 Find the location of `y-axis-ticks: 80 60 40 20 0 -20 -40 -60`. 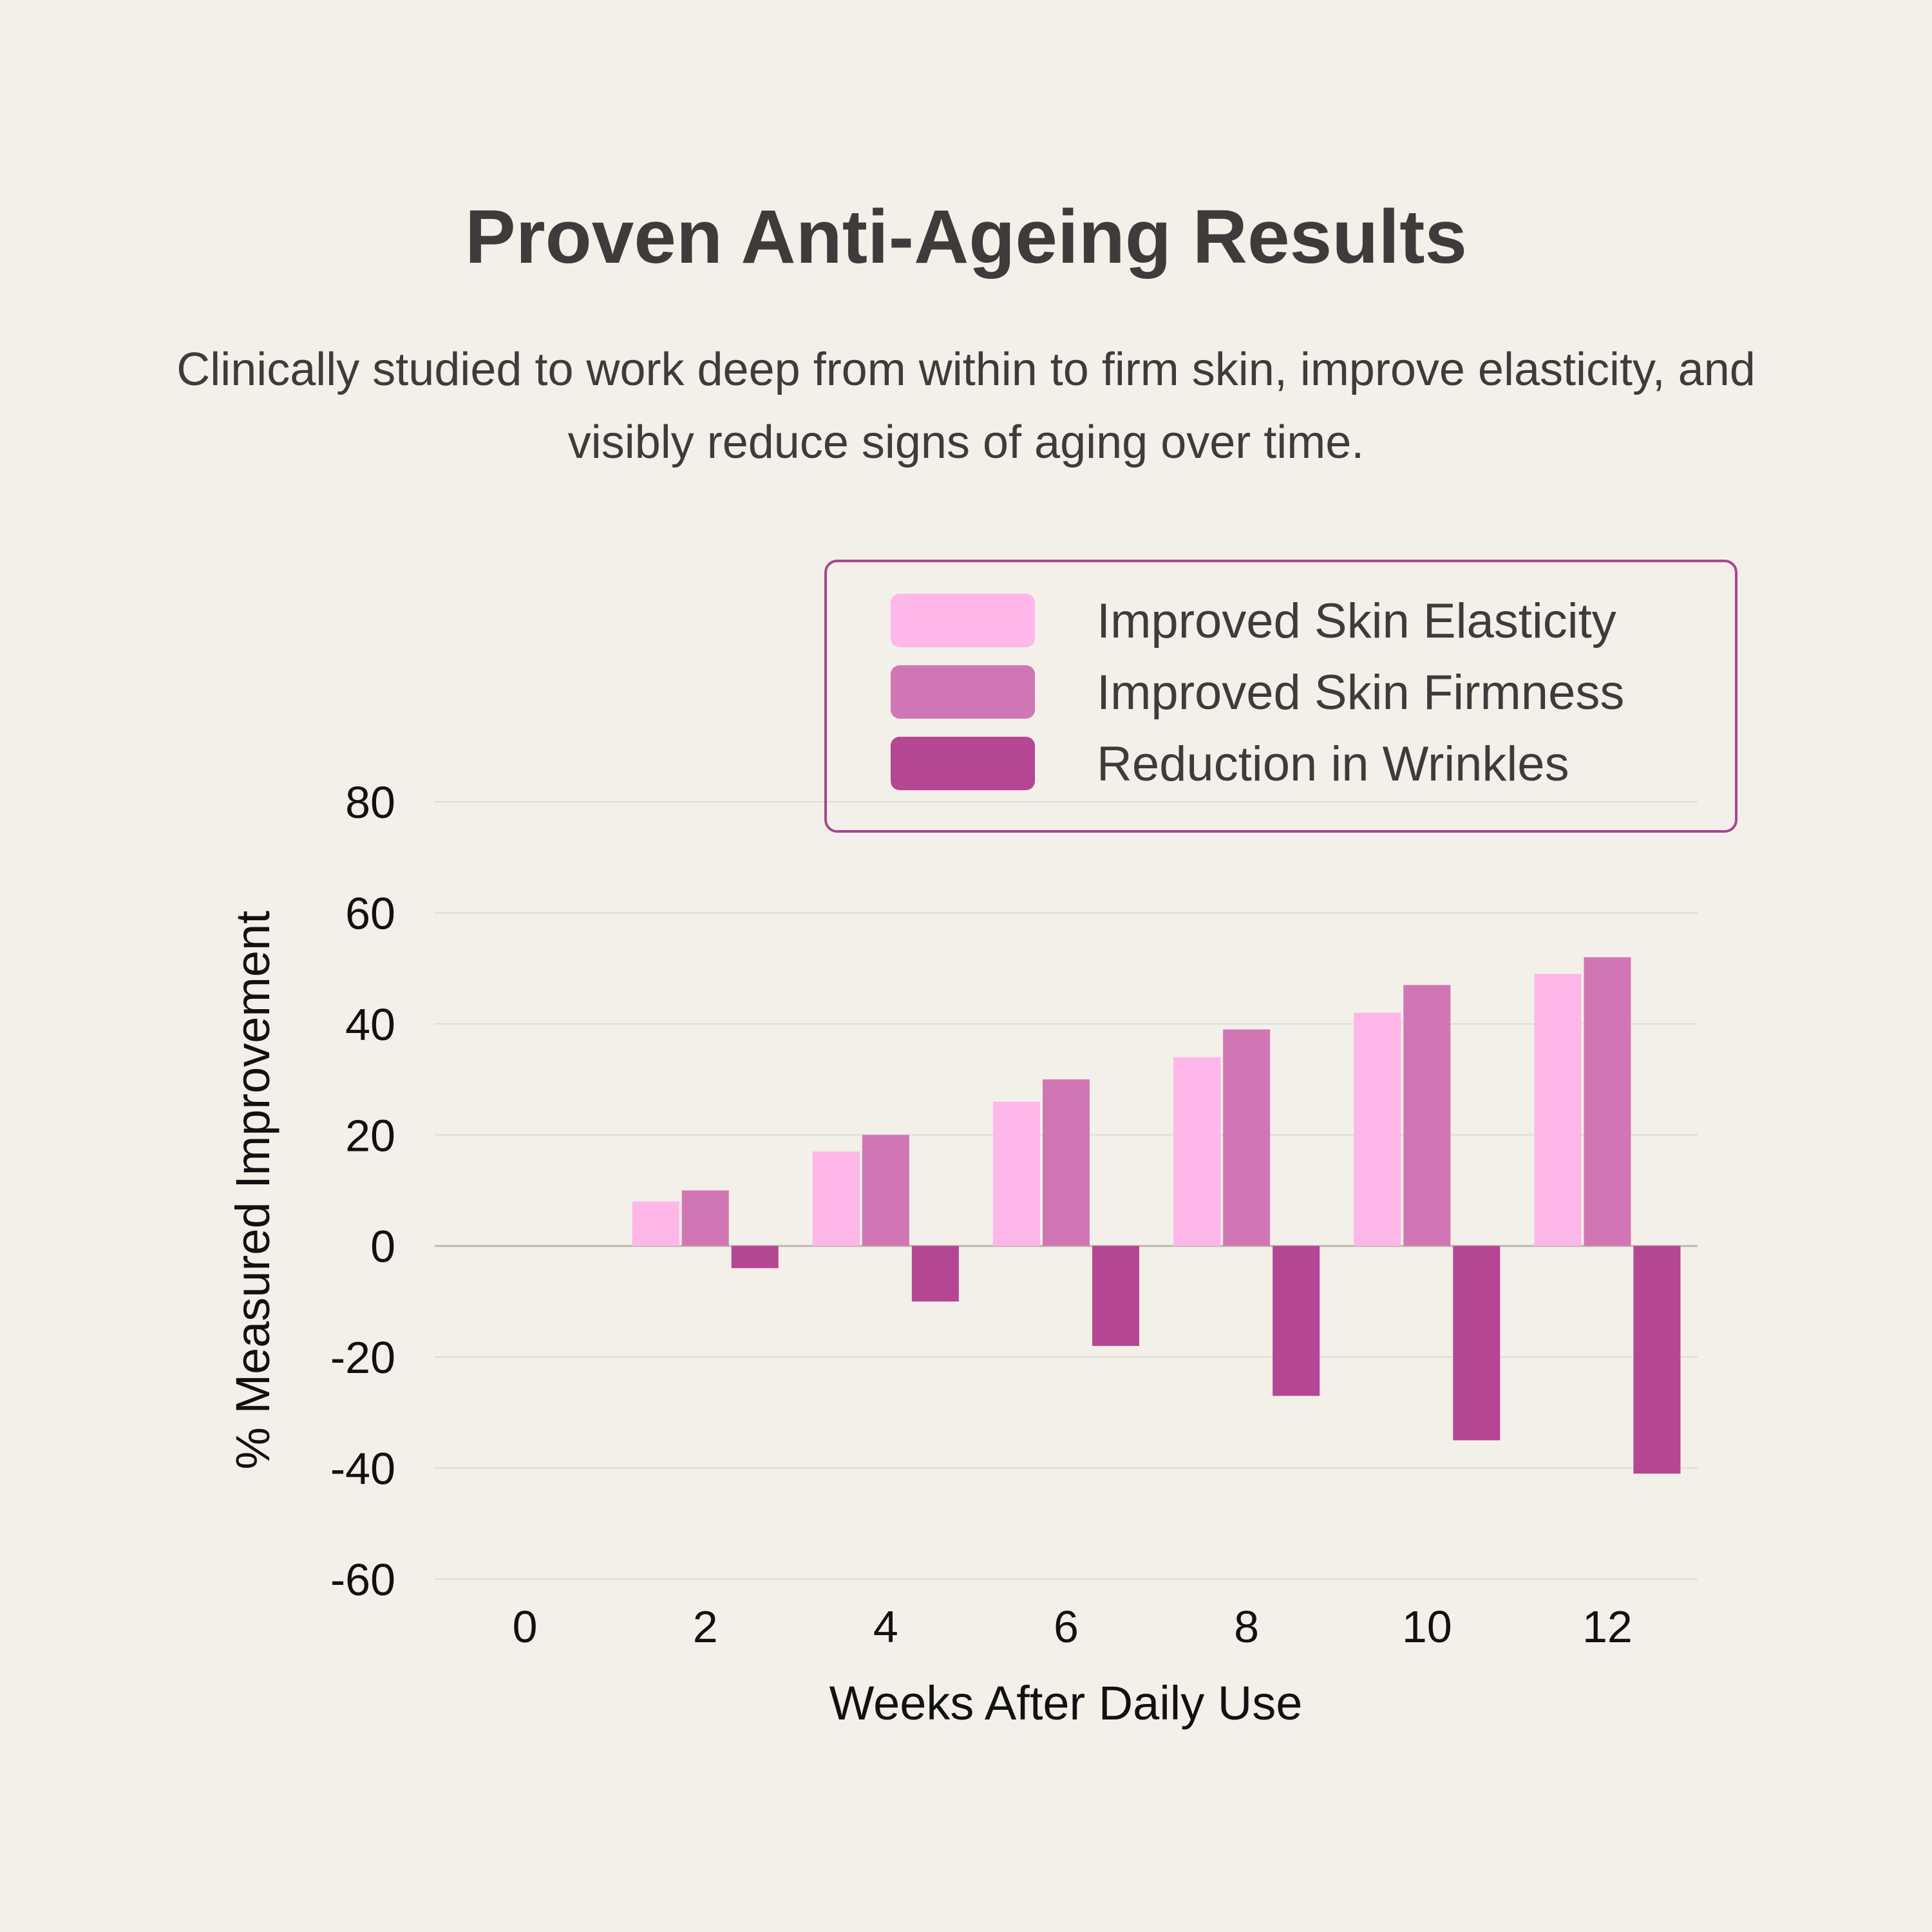

y-axis-ticks: 80 60 40 20 0 -20 -40 -60 is located at coordinates (363, 1191).